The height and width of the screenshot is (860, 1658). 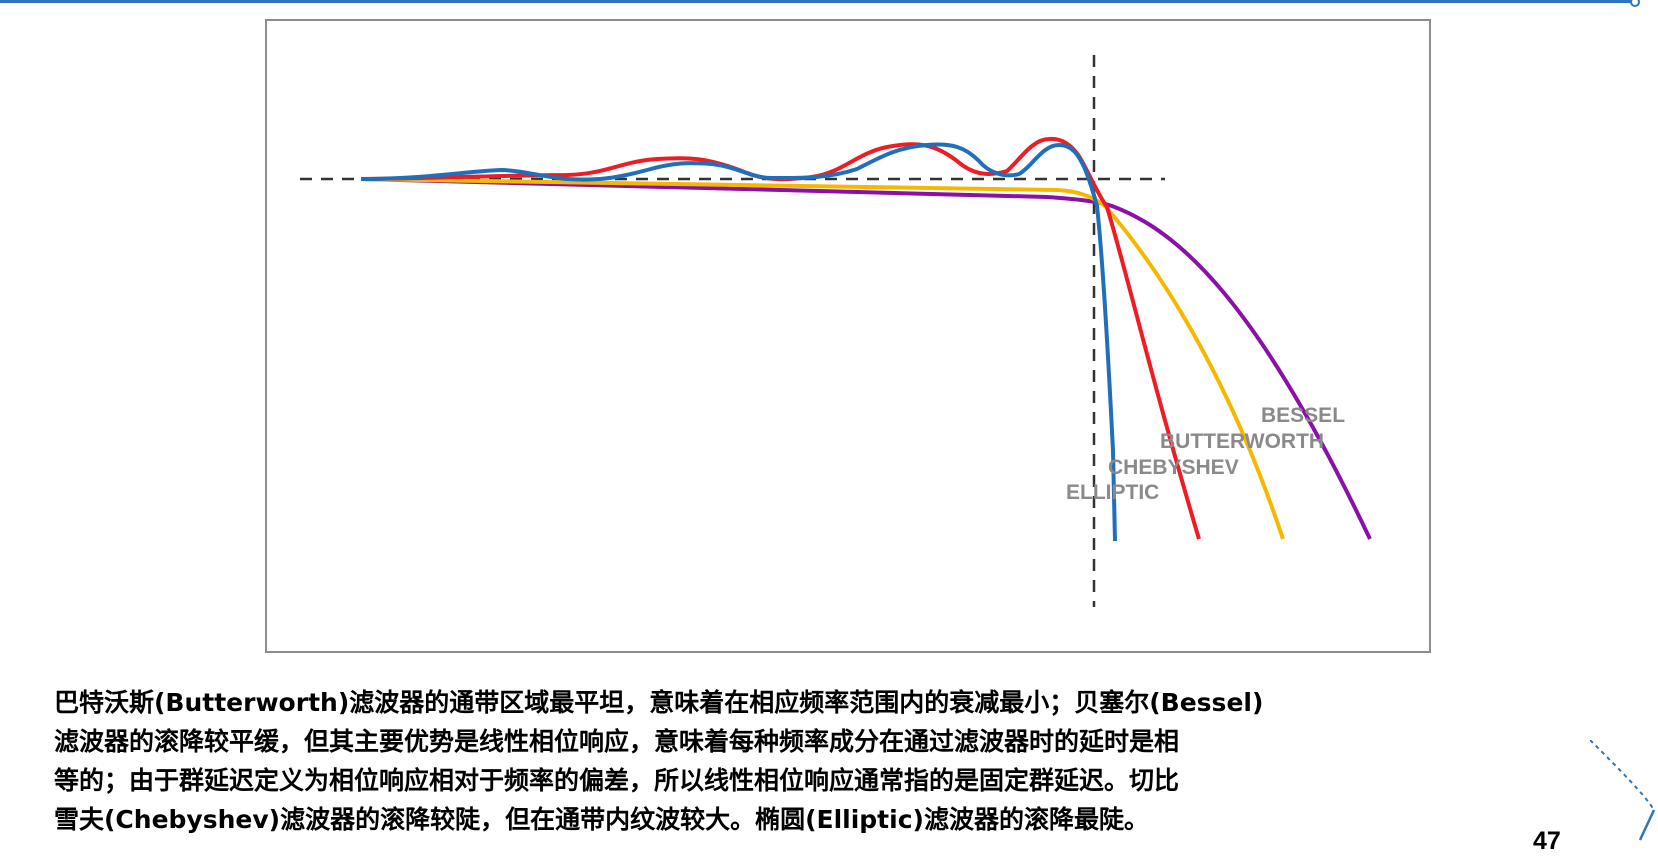 I want to click on divider-end-dot, so click(x=1635, y=3).